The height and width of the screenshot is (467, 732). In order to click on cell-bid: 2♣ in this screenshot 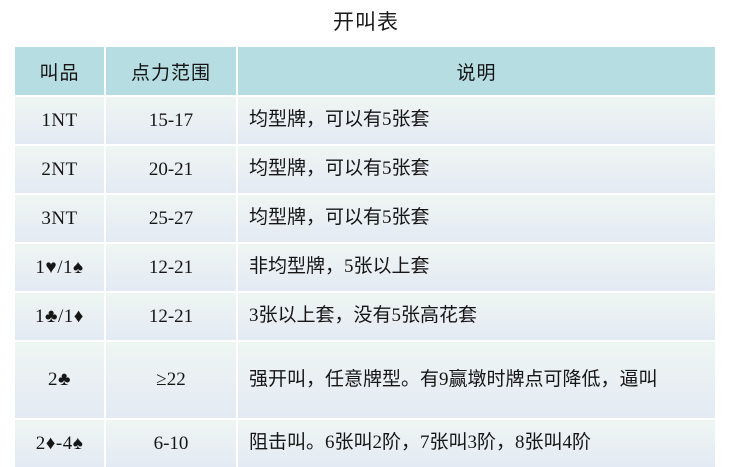, I will do `click(60, 380)`.